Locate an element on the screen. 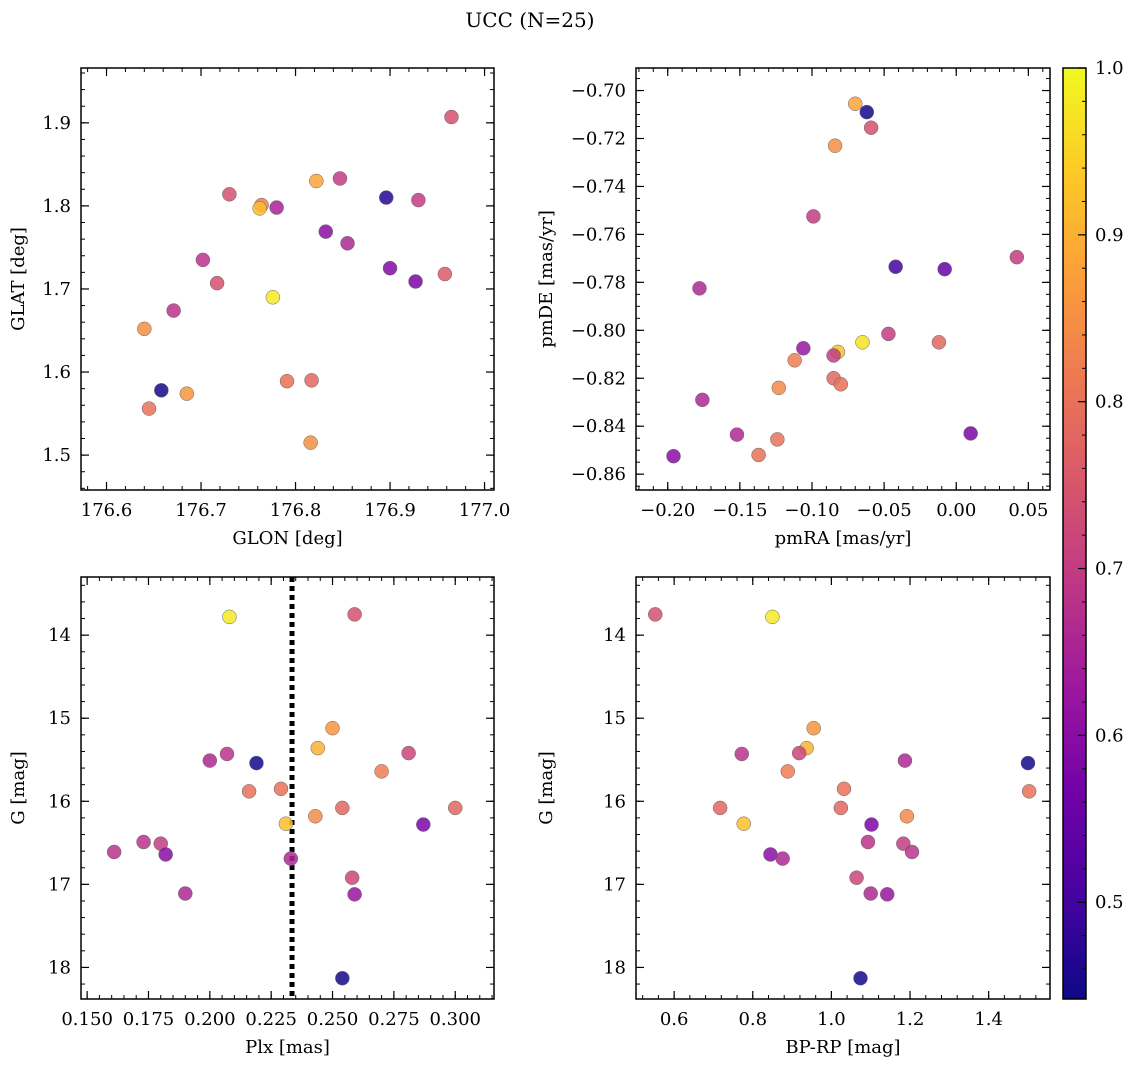  y-tick-label: 1.7 is located at coordinates (56, 289).